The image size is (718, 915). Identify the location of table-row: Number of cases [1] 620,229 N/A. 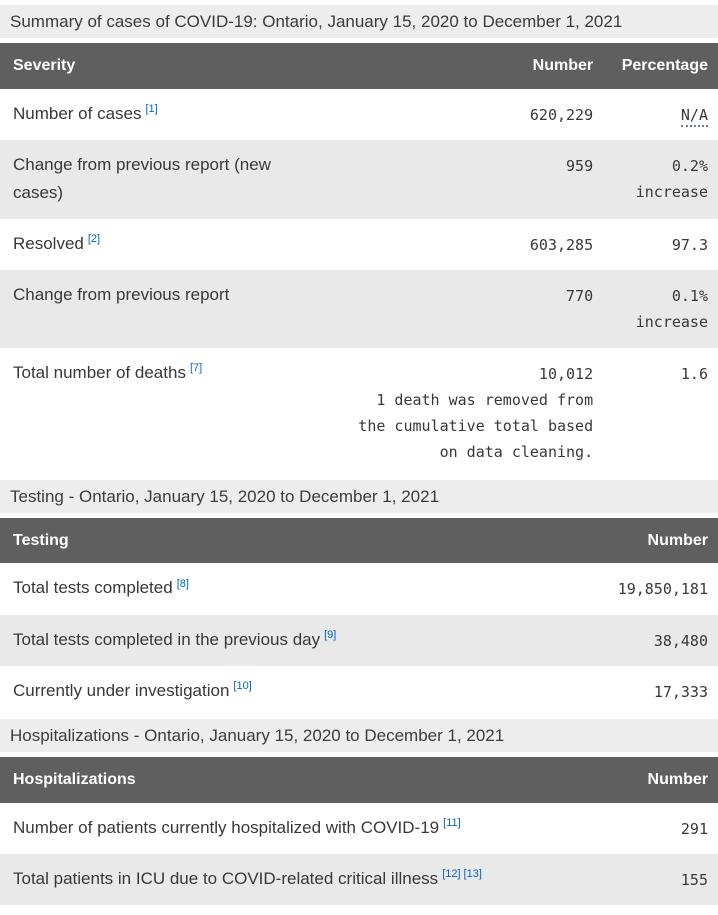
(359, 114).